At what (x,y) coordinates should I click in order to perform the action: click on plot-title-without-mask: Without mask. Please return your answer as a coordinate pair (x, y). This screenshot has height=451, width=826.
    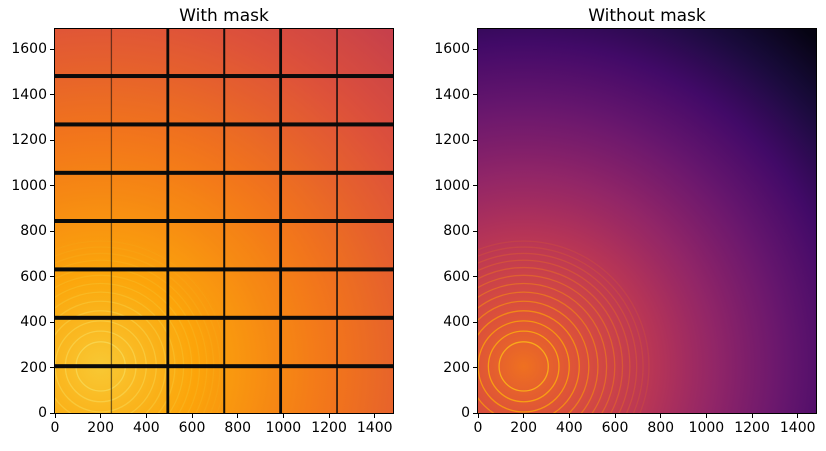
    Looking at the image, I should click on (647, 16).